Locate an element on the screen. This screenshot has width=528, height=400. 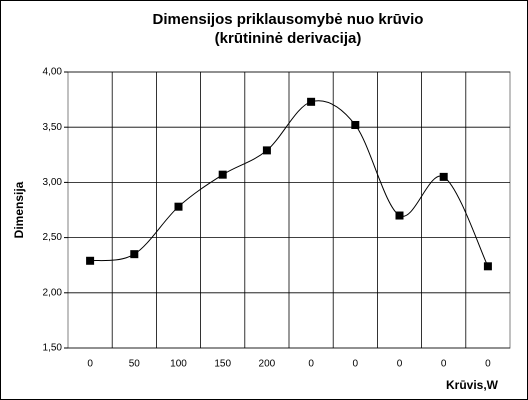
y-tick-label: 2,00 is located at coordinates (53, 292).